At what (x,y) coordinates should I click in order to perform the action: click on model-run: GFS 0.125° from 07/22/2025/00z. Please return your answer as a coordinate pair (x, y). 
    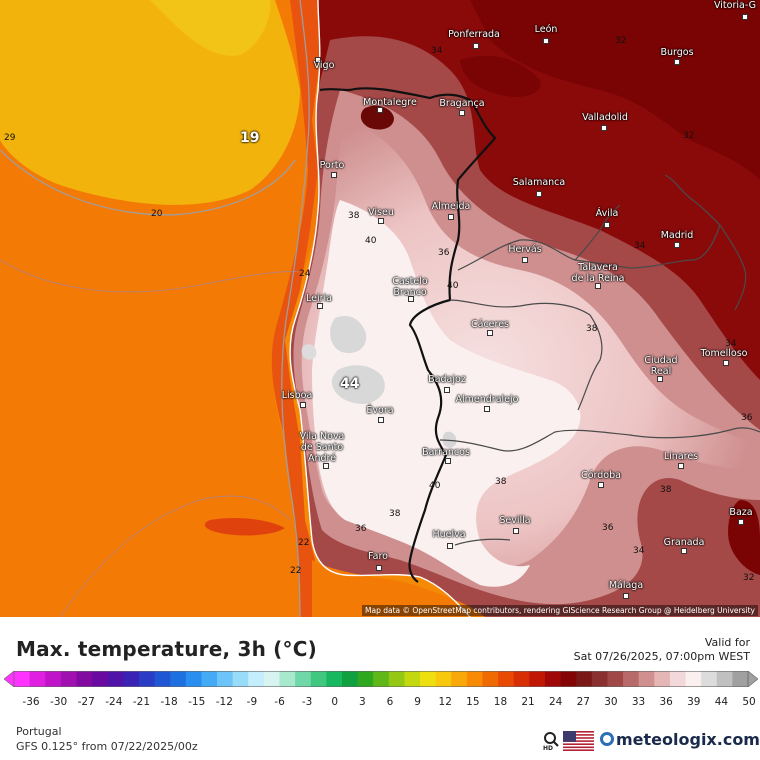
    Looking at the image, I should click on (107, 746).